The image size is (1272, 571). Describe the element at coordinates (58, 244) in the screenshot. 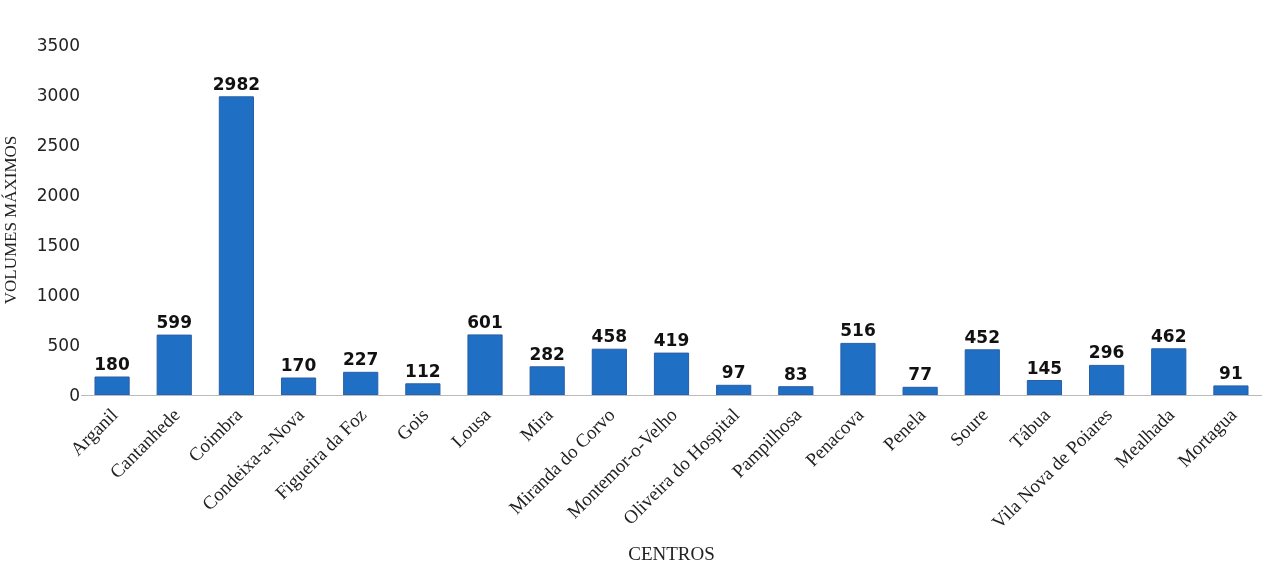

I see `y-tick-label: 1500` at that location.